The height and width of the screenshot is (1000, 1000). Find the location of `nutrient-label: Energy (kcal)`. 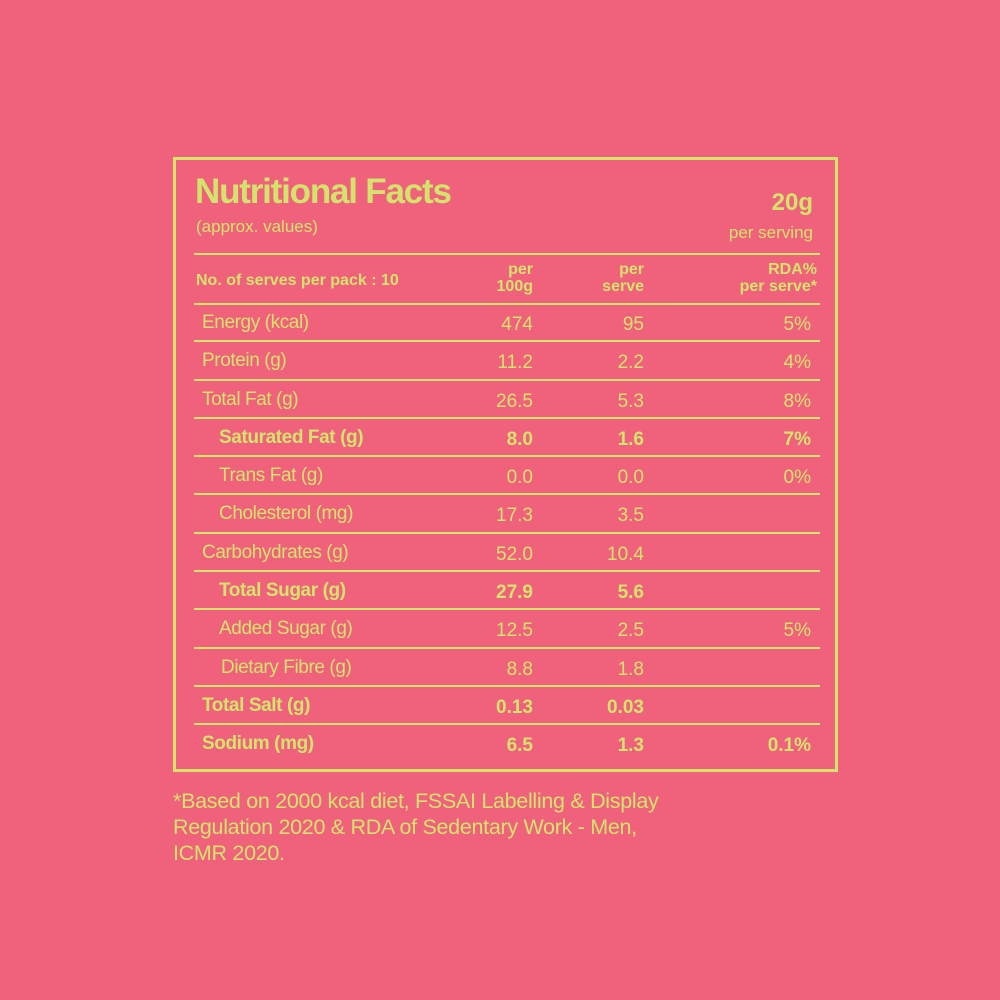

nutrient-label: Energy (kcal) is located at coordinates (255, 322).